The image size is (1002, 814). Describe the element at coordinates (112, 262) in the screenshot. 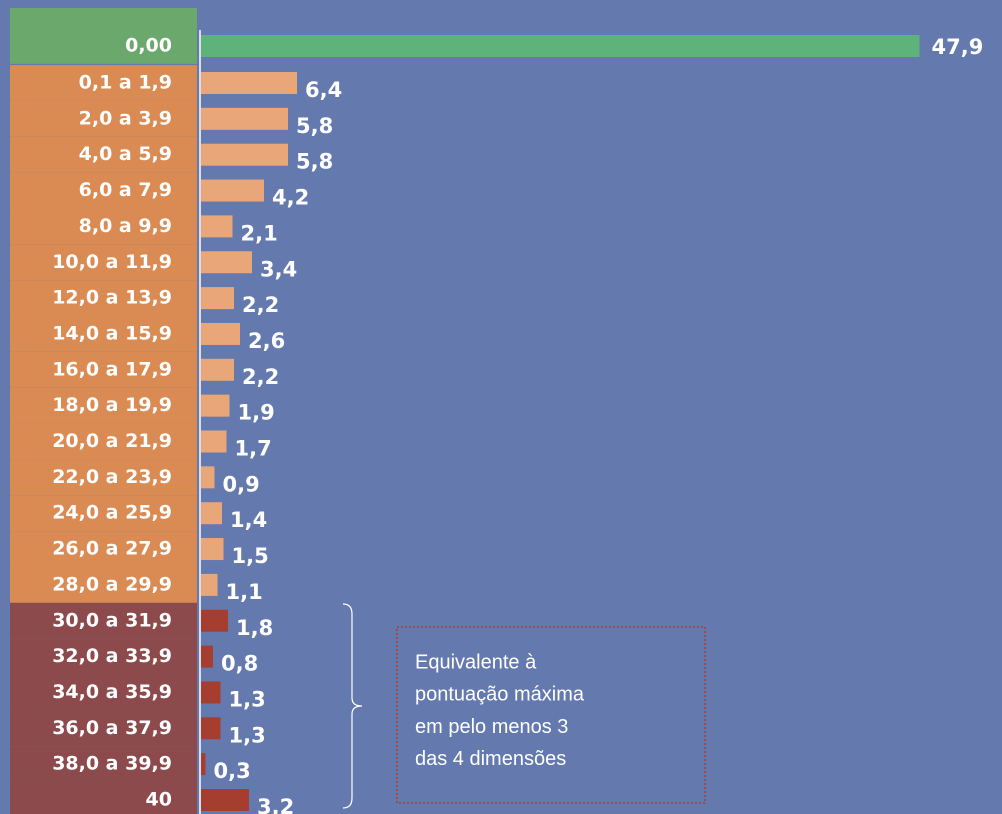

I see `y-tick-label: 10,0 a 11,9` at that location.